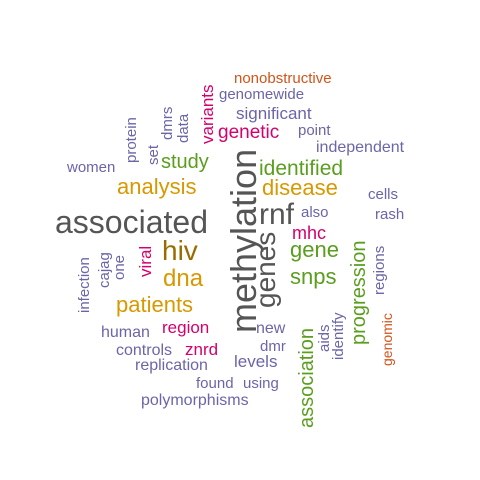  I want to click on word-protein: protein, so click(131, 140).